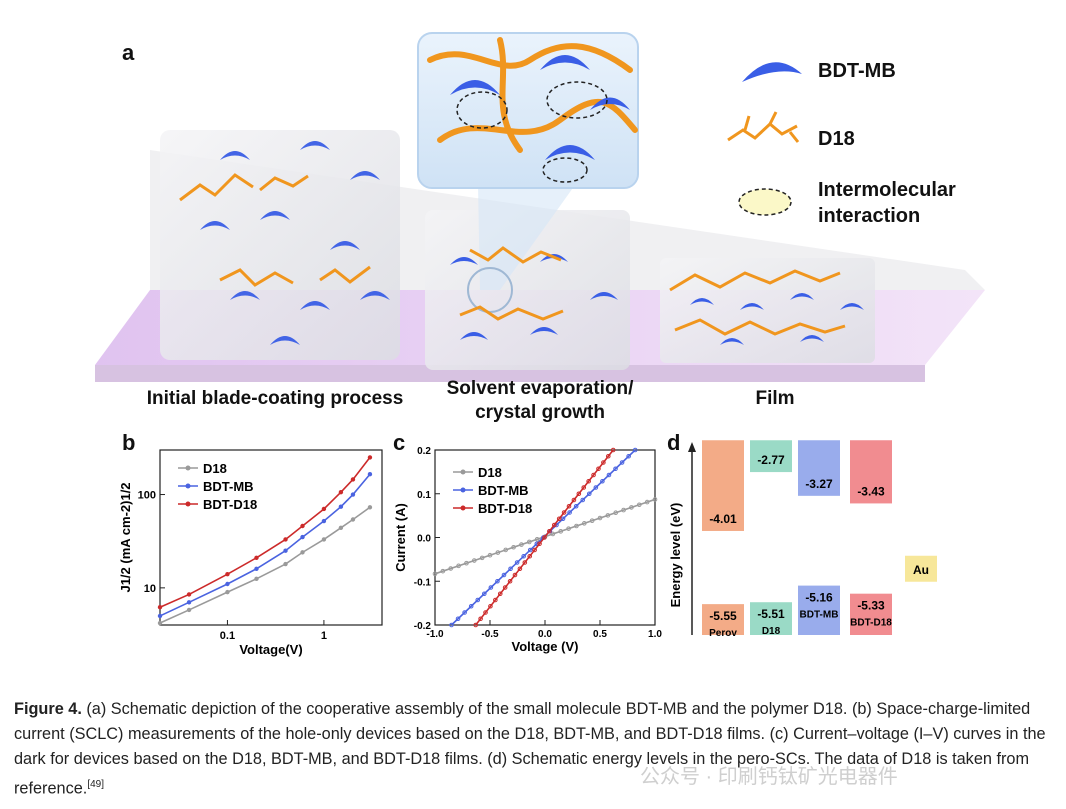  Describe the element at coordinates (871, 623) in the screenshot. I see `chart-d-material-label: BDT-D18` at that location.